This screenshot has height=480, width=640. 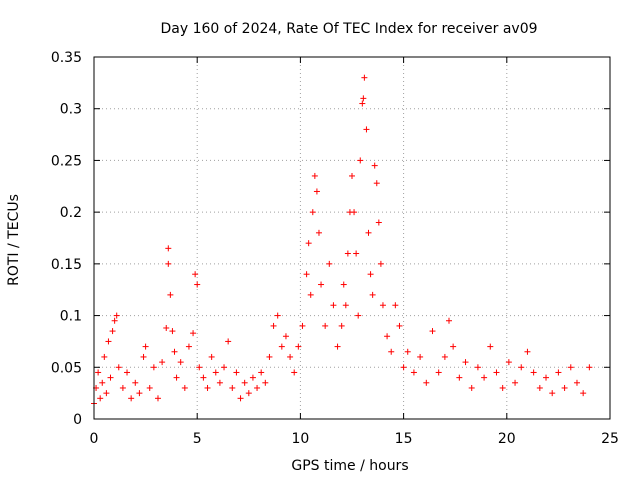 What do you see at coordinates (197, 439) in the screenshot?
I see `x-tick-label: 5` at bounding box center [197, 439].